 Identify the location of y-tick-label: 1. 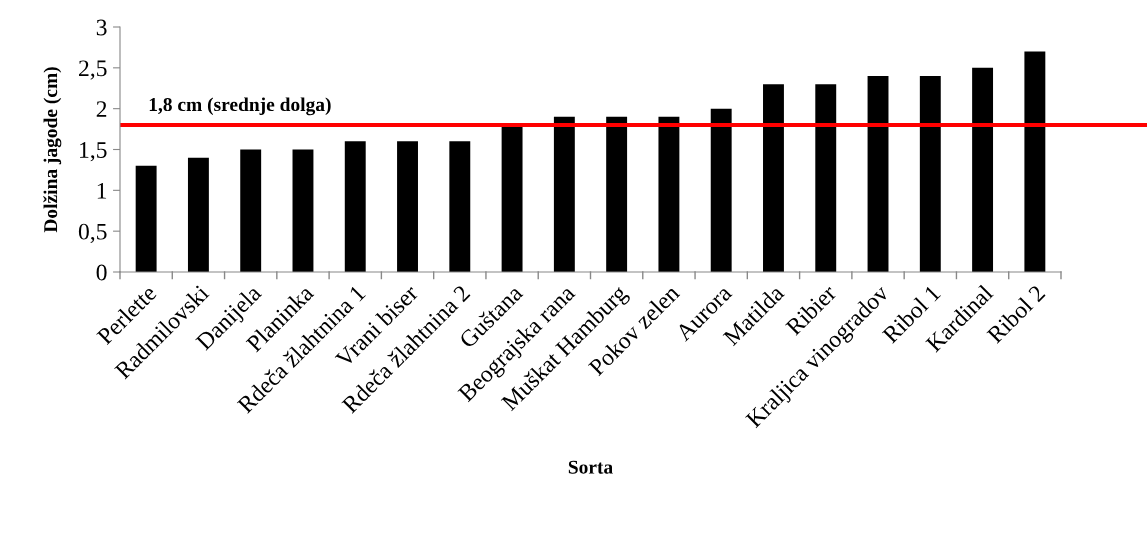
(102, 190).